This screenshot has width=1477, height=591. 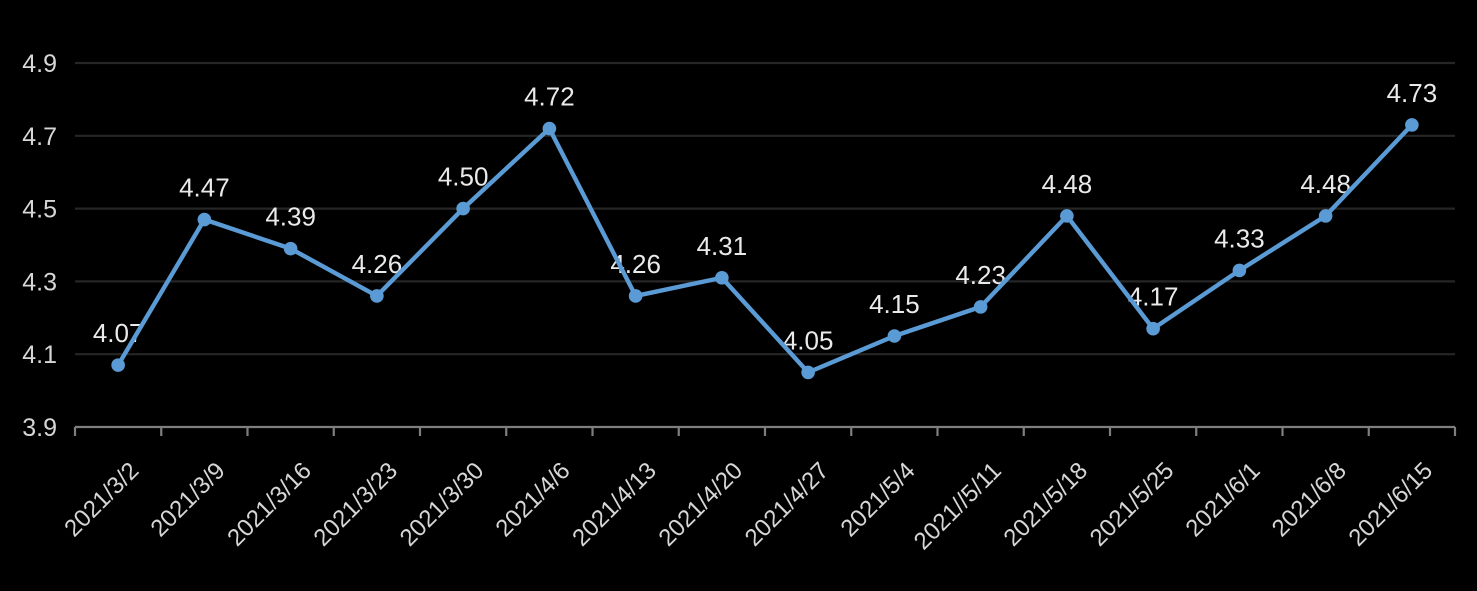 I want to click on data-point-label: 4.23, so click(x=980, y=275).